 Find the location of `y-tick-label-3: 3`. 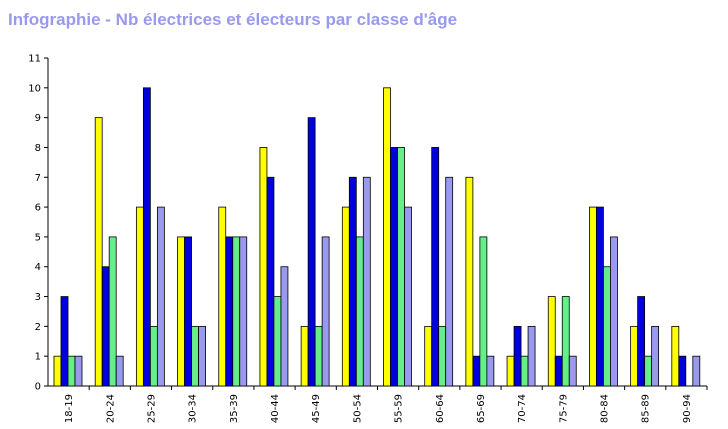

y-tick-label-3: 3 is located at coordinates (38, 297).